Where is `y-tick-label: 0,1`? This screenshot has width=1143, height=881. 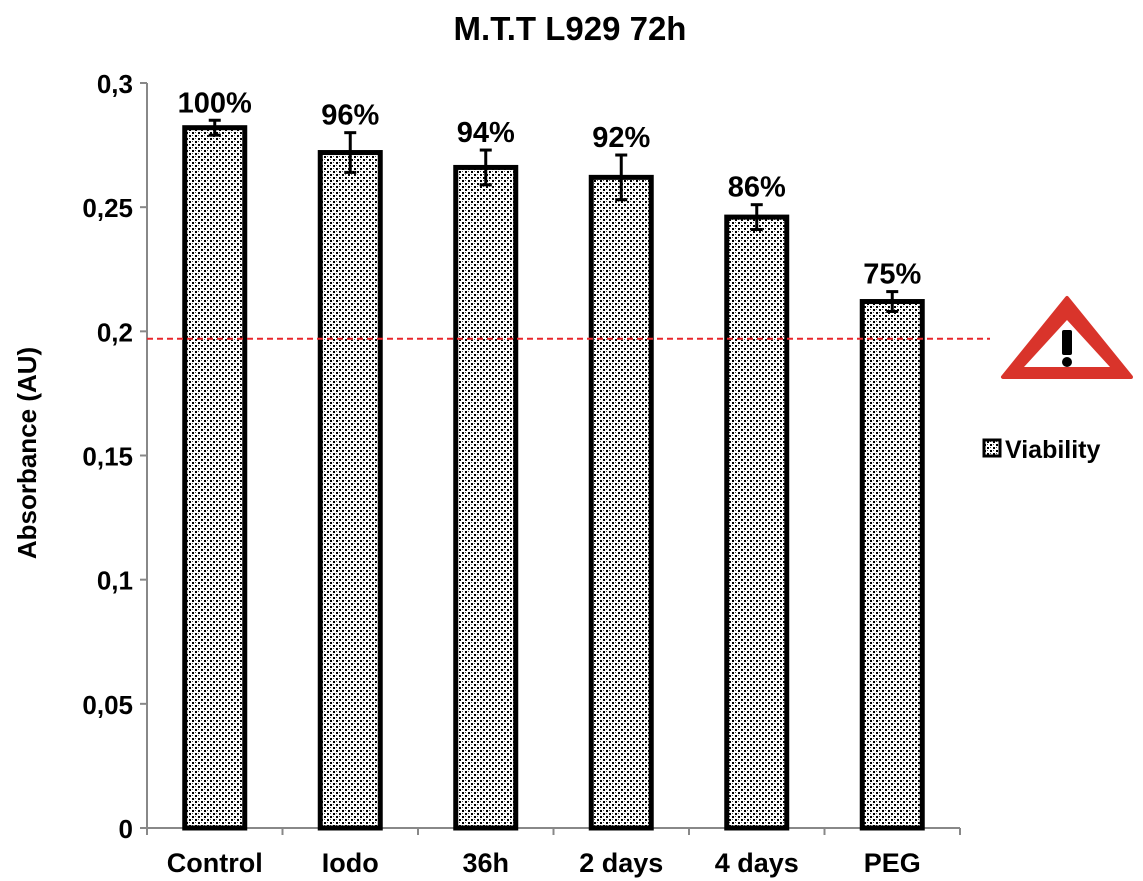
y-tick-label: 0,1 is located at coordinates (115, 581).